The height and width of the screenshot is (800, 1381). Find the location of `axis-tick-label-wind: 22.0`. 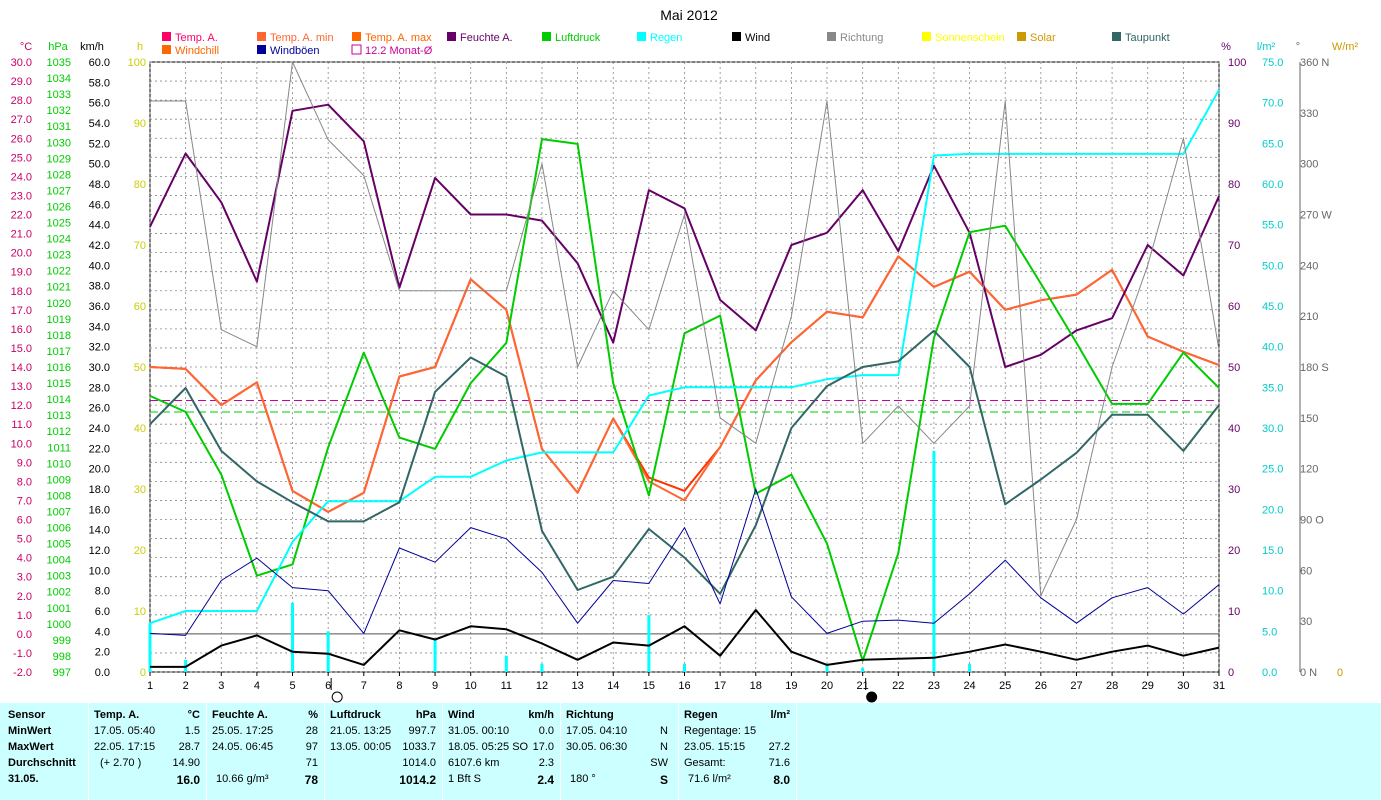

axis-tick-label-wind: 22.0 is located at coordinates (99, 449).